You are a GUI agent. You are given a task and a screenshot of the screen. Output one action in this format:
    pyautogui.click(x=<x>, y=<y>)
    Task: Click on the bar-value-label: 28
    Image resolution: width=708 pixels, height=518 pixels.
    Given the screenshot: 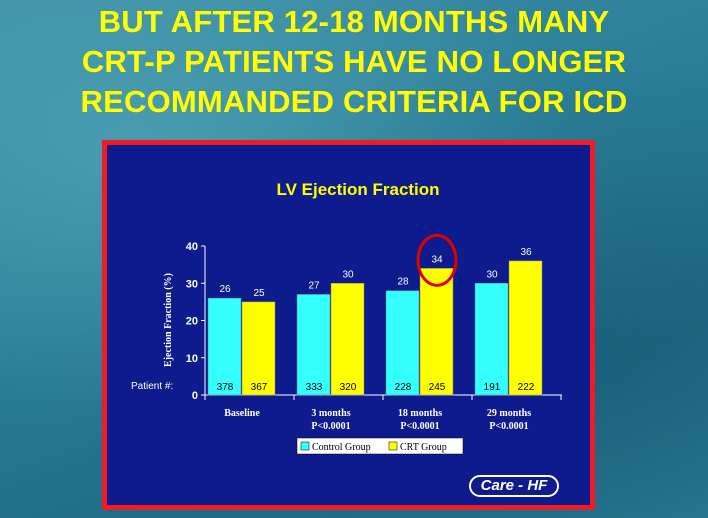 What is the action you would take?
    pyautogui.click(x=403, y=282)
    